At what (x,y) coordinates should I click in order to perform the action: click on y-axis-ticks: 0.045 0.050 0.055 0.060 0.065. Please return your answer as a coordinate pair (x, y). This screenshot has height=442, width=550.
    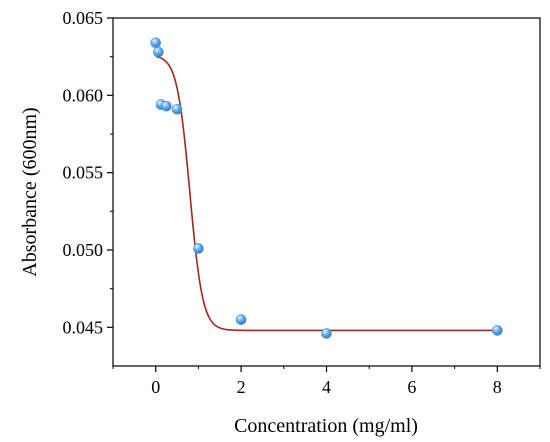
    Looking at the image, I should click on (88, 172).